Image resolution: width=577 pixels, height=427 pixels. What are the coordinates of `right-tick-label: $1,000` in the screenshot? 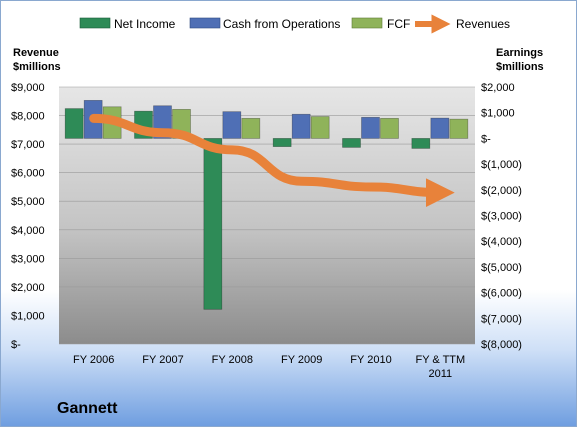 It's located at (498, 114).